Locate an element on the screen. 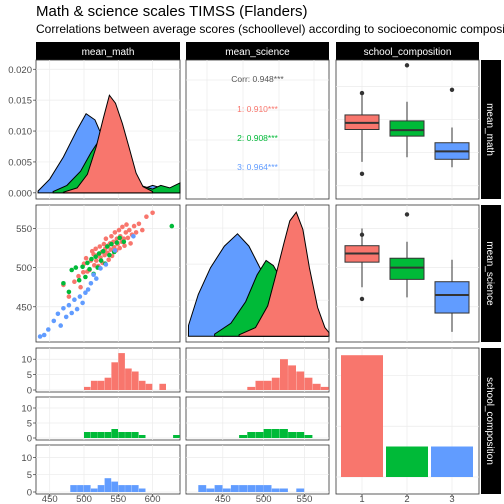 The width and height of the screenshot is (504, 504). strip-right-mean_math is located at coordinates (491, 129).